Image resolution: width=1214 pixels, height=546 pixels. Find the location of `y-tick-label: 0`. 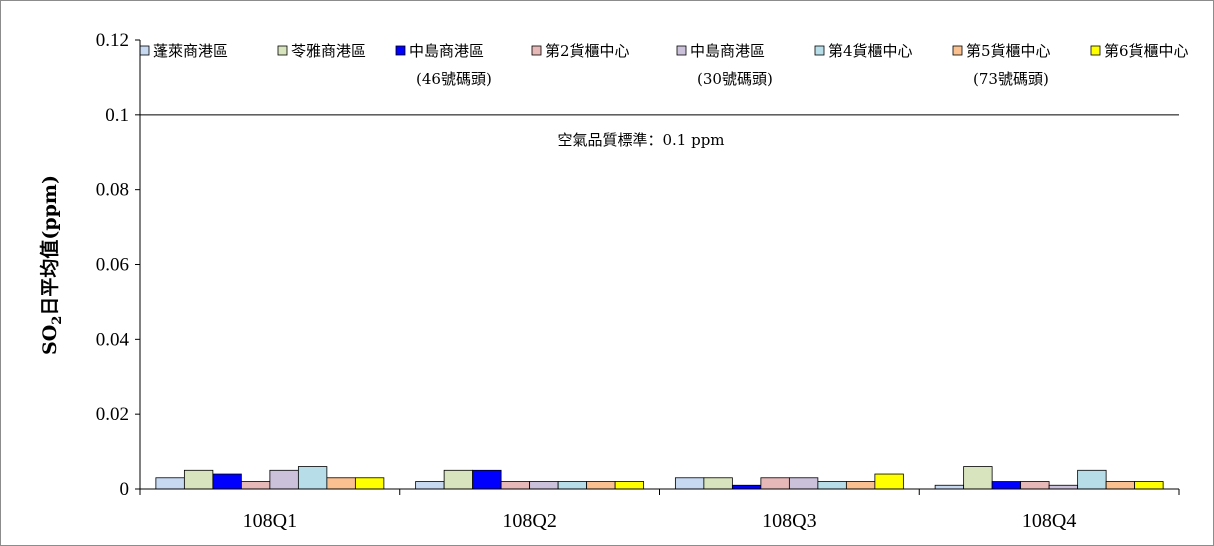

y-tick-label: 0 is located at coordinates (125, 489).